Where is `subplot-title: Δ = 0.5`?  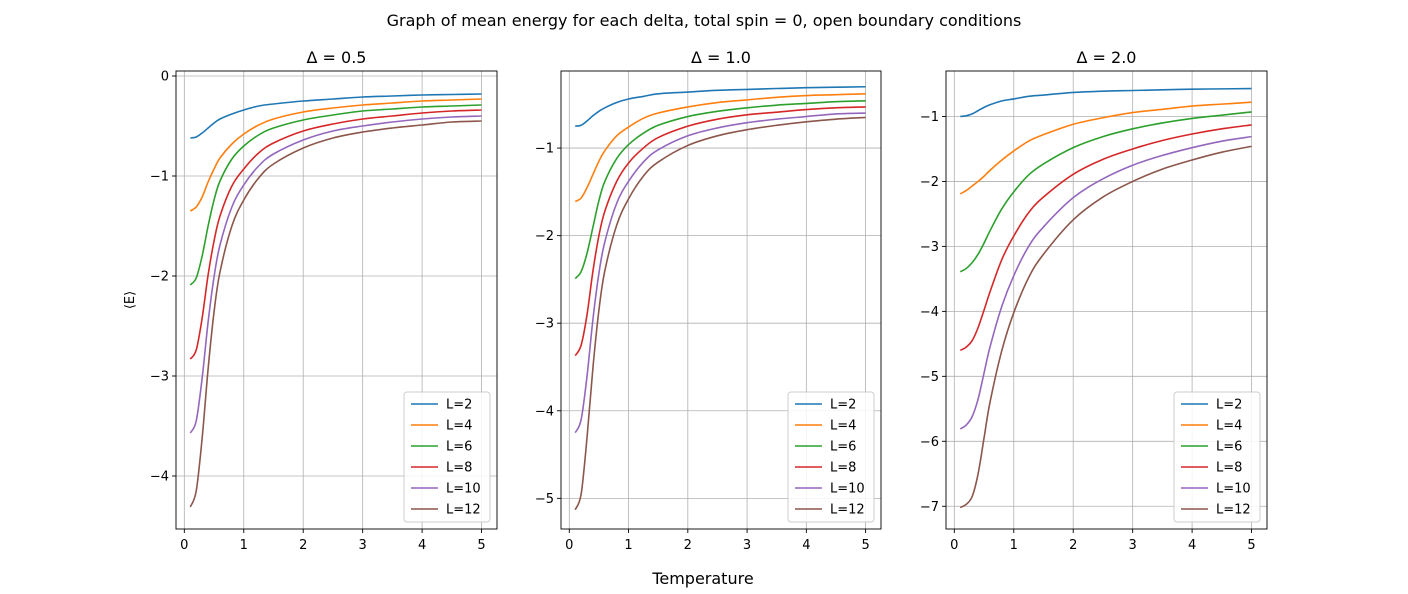
subplot-title: Δ = 0.5 is located at coordinates (337, 57).